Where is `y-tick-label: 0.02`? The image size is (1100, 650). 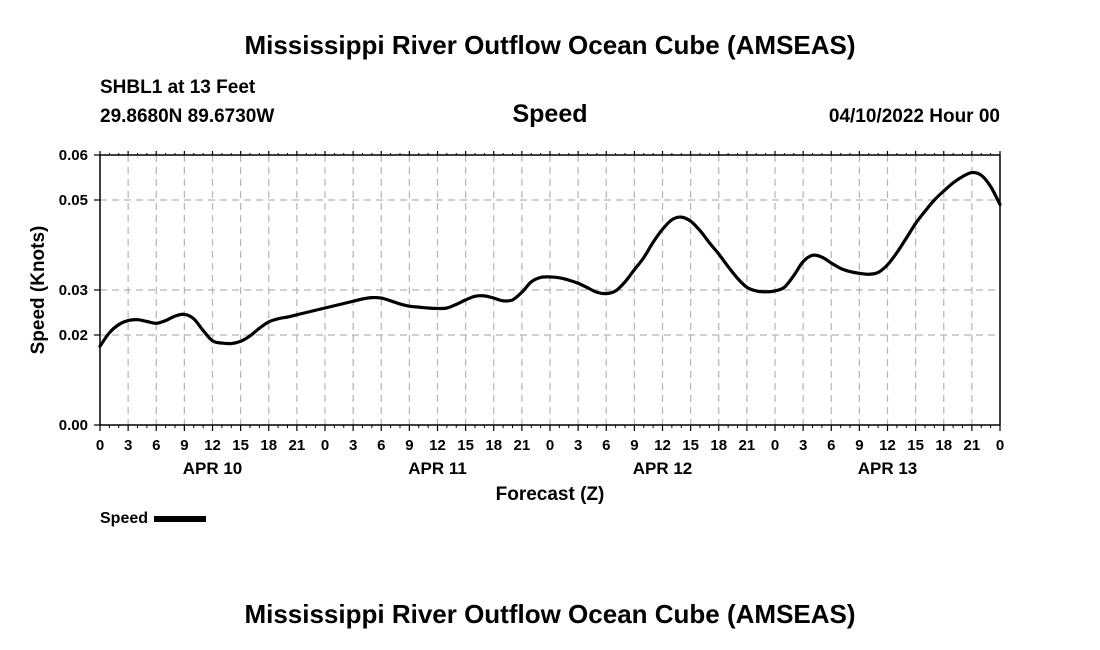 y-tick-label: 0.02 is located at coordinates (73, 335).